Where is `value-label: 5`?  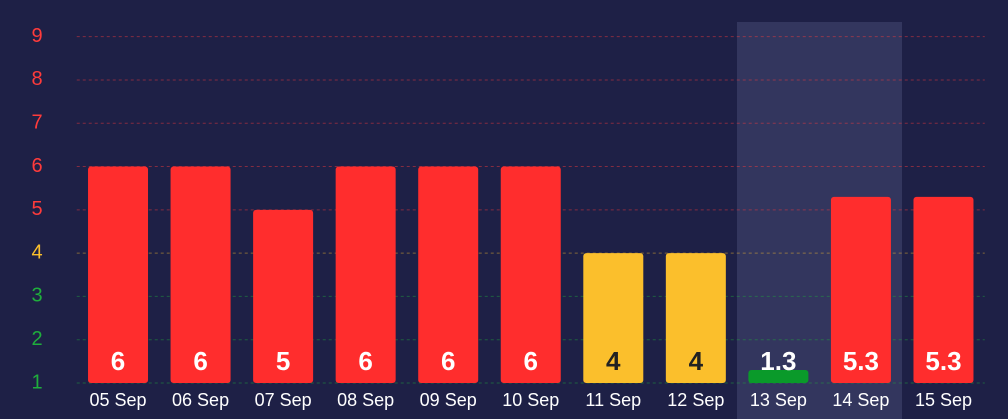 value-label: 5 is located at coordinates (283, 361).